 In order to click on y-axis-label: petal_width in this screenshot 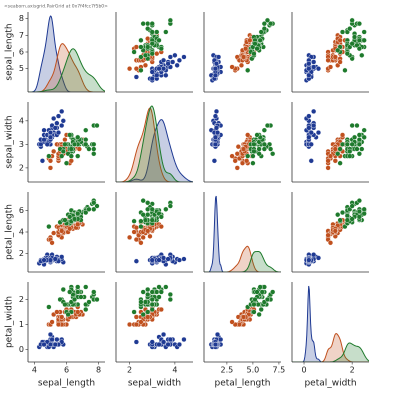, I will do `click(10, 322)`.